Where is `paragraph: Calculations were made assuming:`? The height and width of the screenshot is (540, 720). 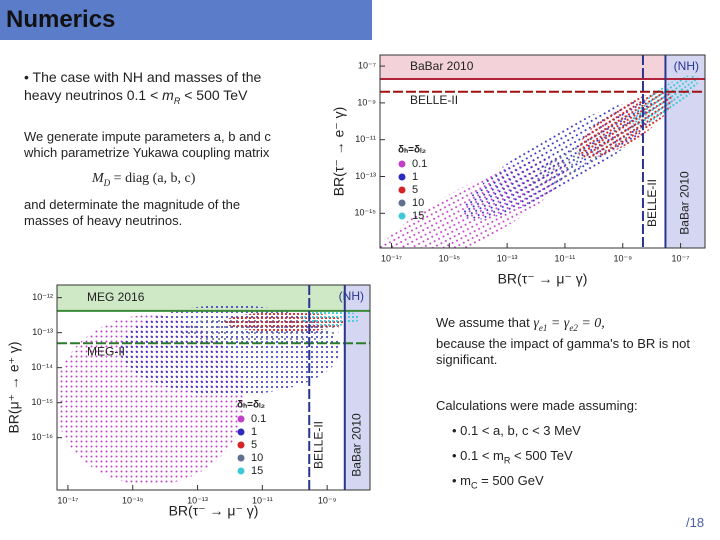
paragraph: Calculations were made assuming: is located at coordinates (537, 405).